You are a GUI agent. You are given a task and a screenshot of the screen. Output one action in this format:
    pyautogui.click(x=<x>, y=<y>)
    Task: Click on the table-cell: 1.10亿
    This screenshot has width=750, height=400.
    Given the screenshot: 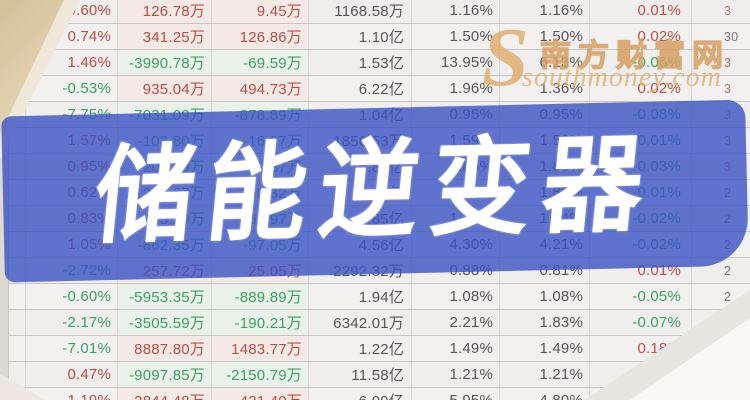 What is the action you would take?
    pyautogui.click(x=360, y=36)
    